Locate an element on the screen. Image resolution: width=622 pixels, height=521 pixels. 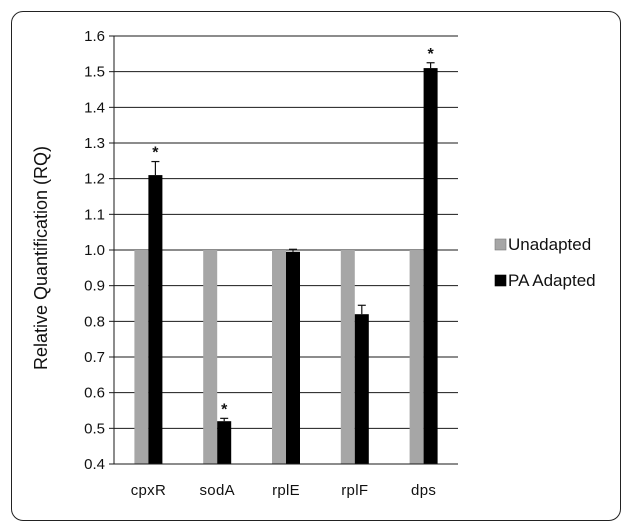
y-axis-label: Relative Quantification (RQ) is located at coordinates (41, 258).